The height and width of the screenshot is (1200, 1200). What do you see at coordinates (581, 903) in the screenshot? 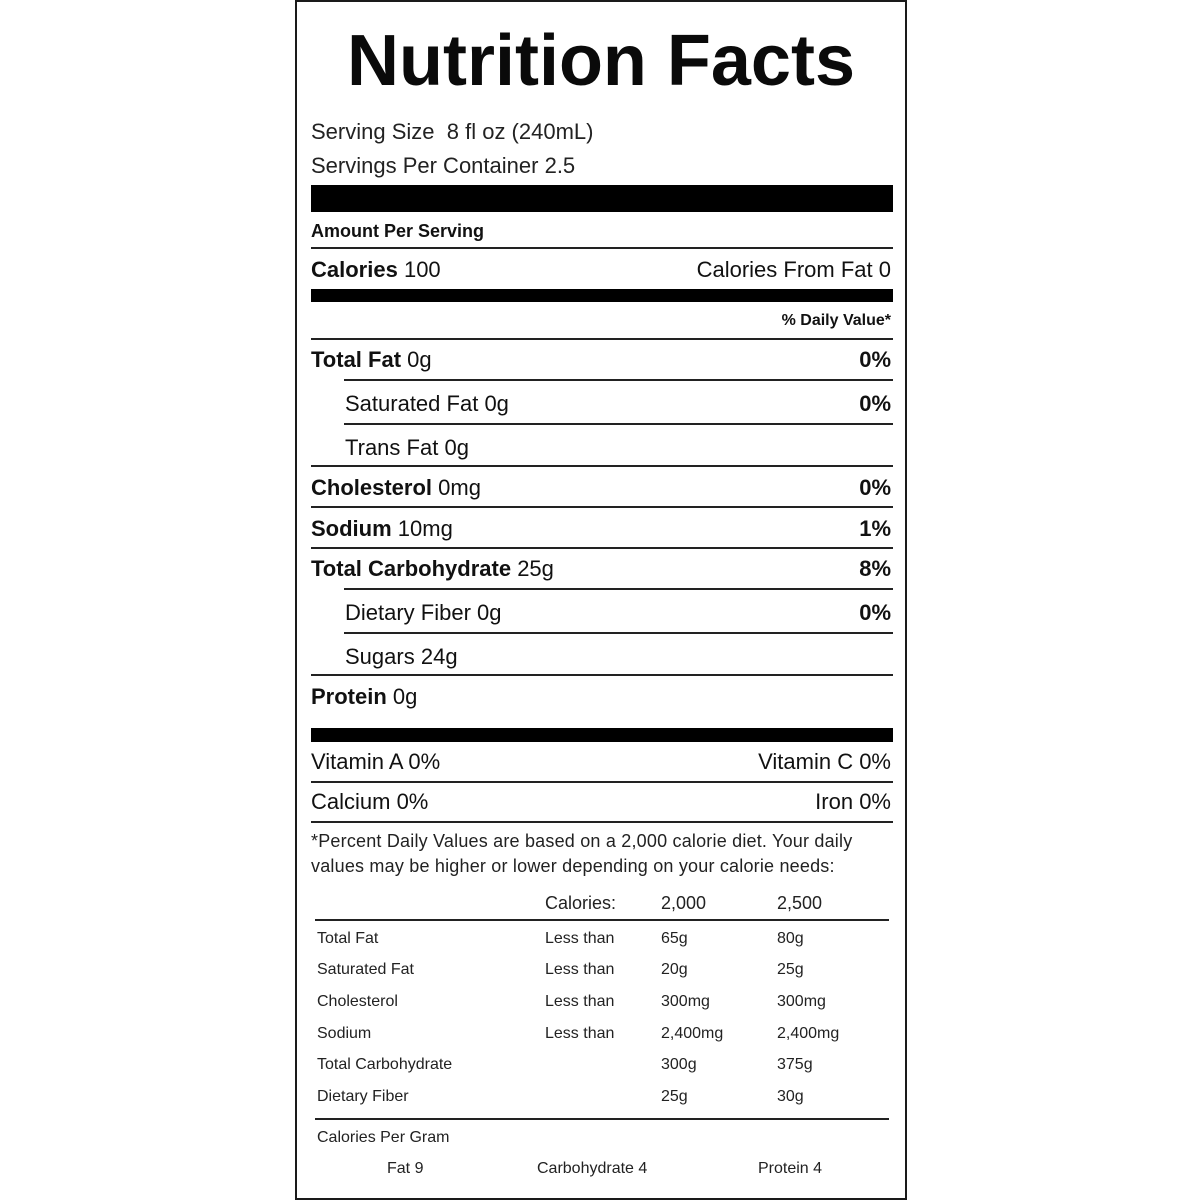
I see `ref-header-label: Calories:` at bounding box center [581, 903].